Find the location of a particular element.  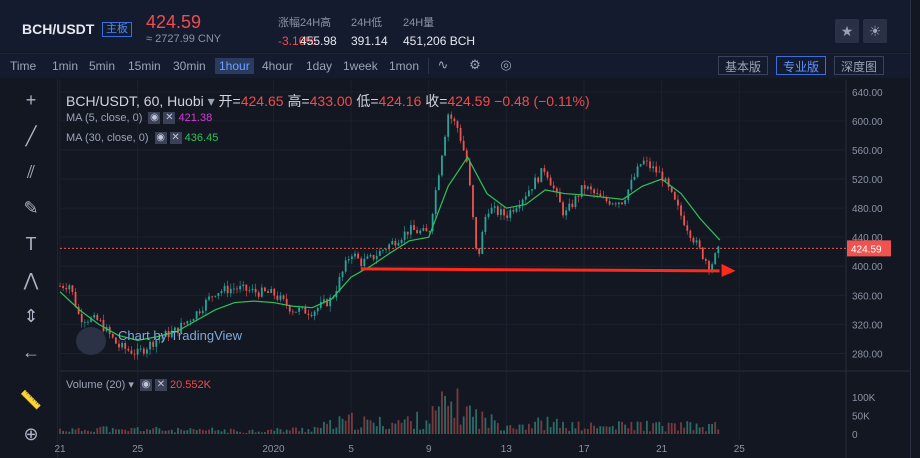

stat-change: 涨幅 -3.16% is located at coordinates (297, 31).